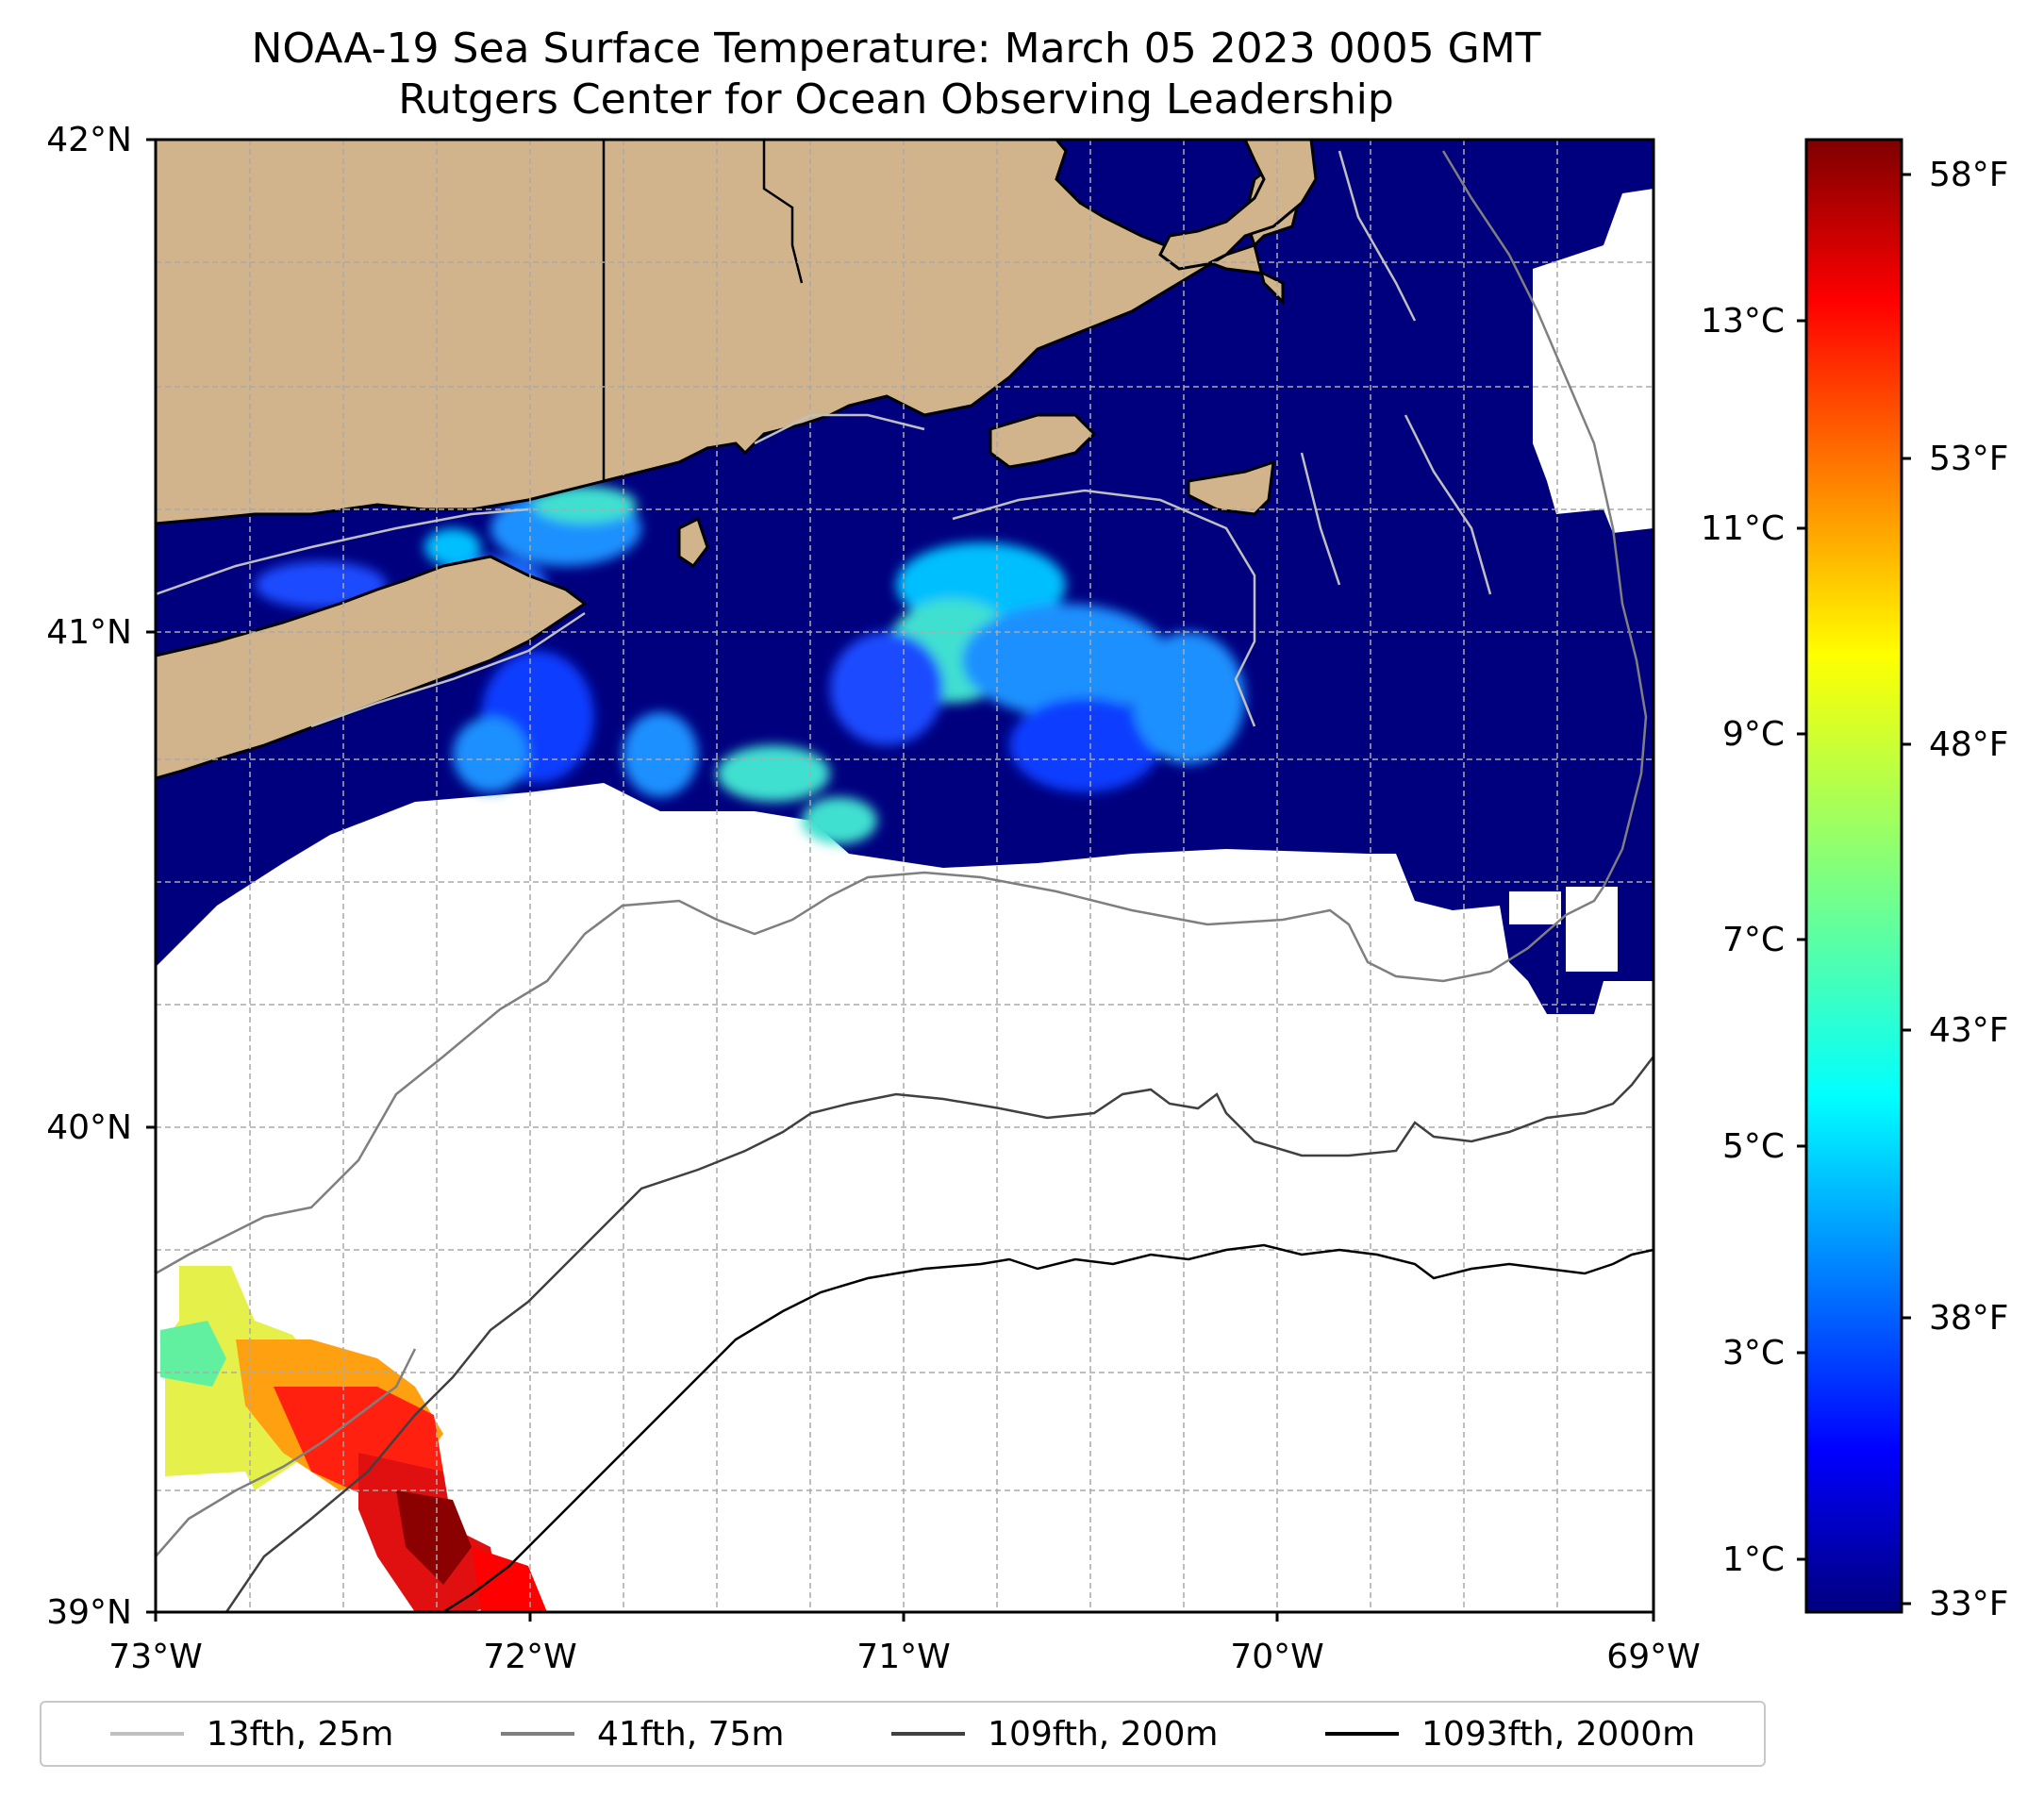  What do you see at coordinates (1743, 528) in the screenshot?
I see `celsius-tick-label: 11°C` at bounding box center [1743, 528].